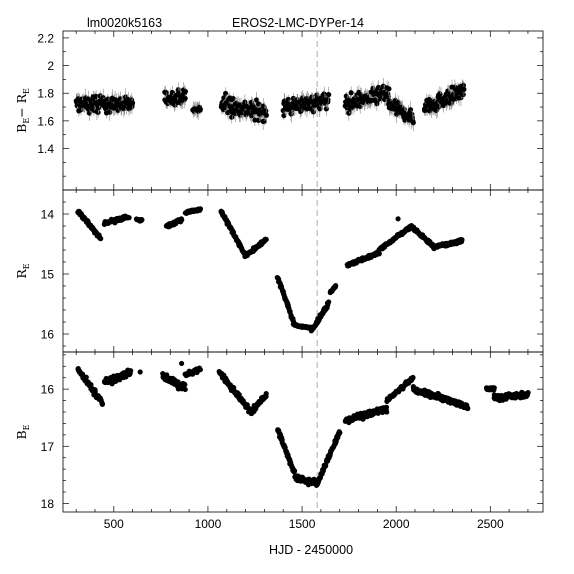 Image resolution: width=574 pixels, height=574 pixels. I want to click on x-tick-label: 2000, so click(396, 524).